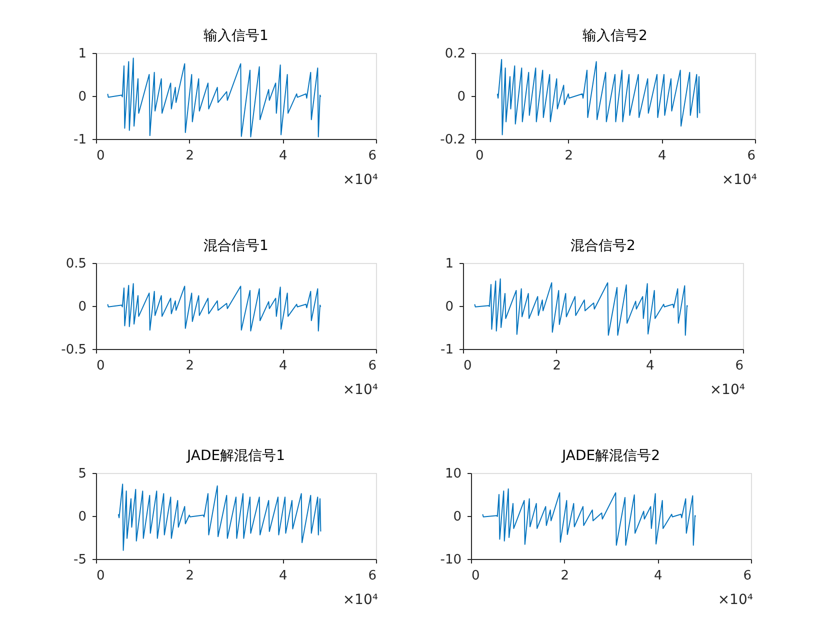  I want to click on y-tick-label: -0.5, so click(73, 350).